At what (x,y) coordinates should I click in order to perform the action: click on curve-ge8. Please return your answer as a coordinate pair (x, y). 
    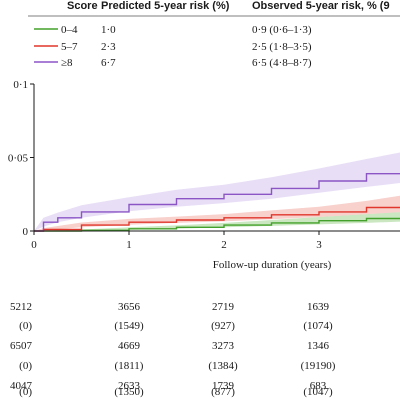
    Looking at the image, I should click on (217, 202).